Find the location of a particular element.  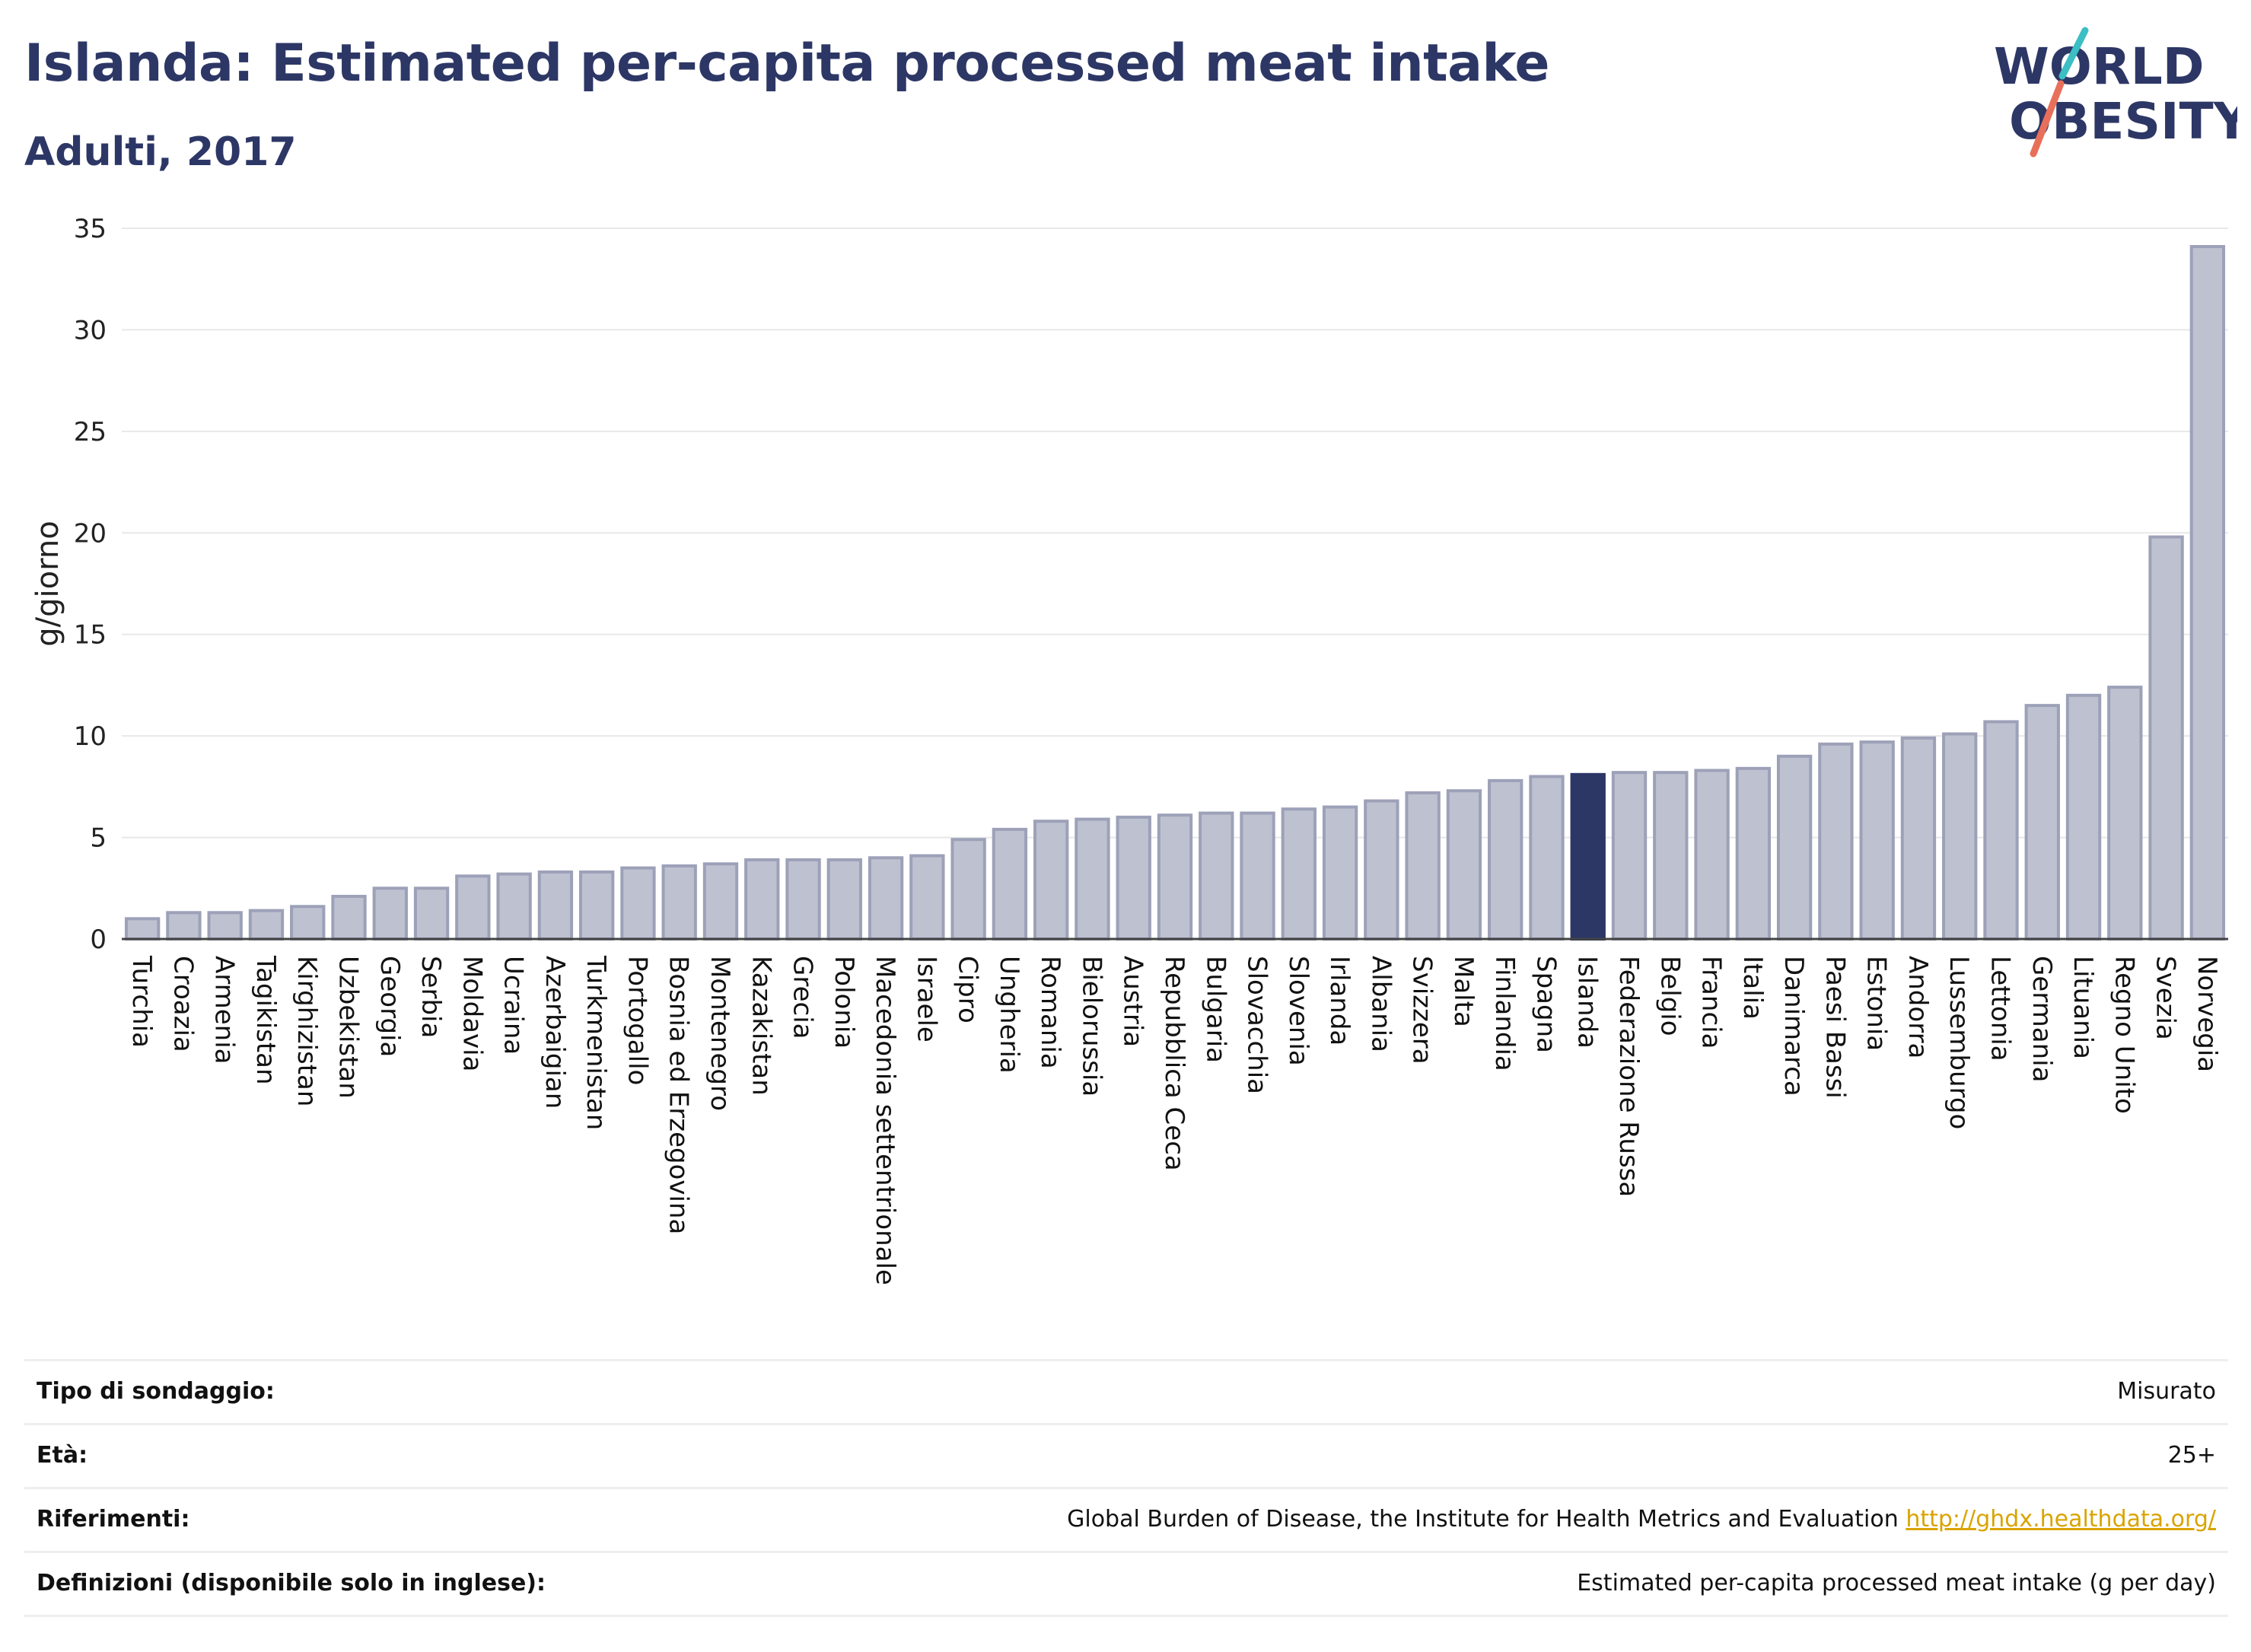

bar-georgia is located at coordinates (390, 913).